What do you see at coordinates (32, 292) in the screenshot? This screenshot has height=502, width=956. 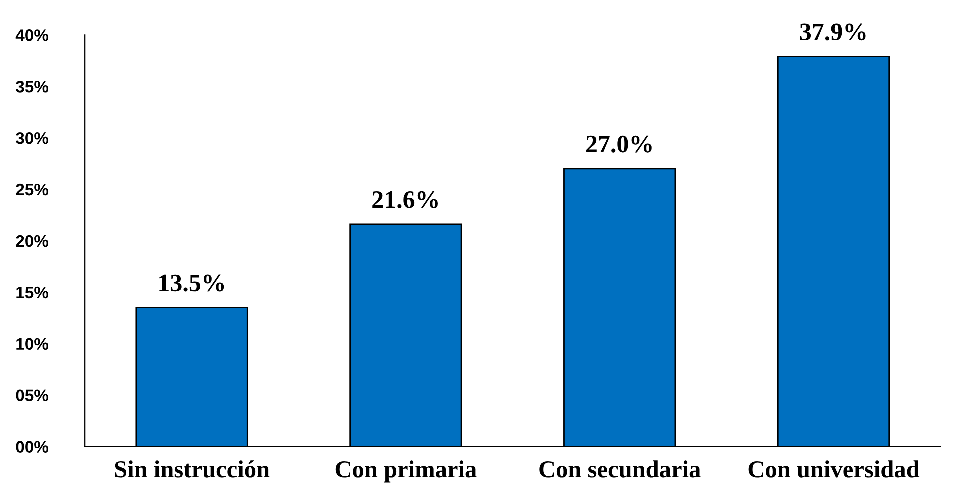 I see `y-tick-label: 15%` at bounding box center [32, 292].